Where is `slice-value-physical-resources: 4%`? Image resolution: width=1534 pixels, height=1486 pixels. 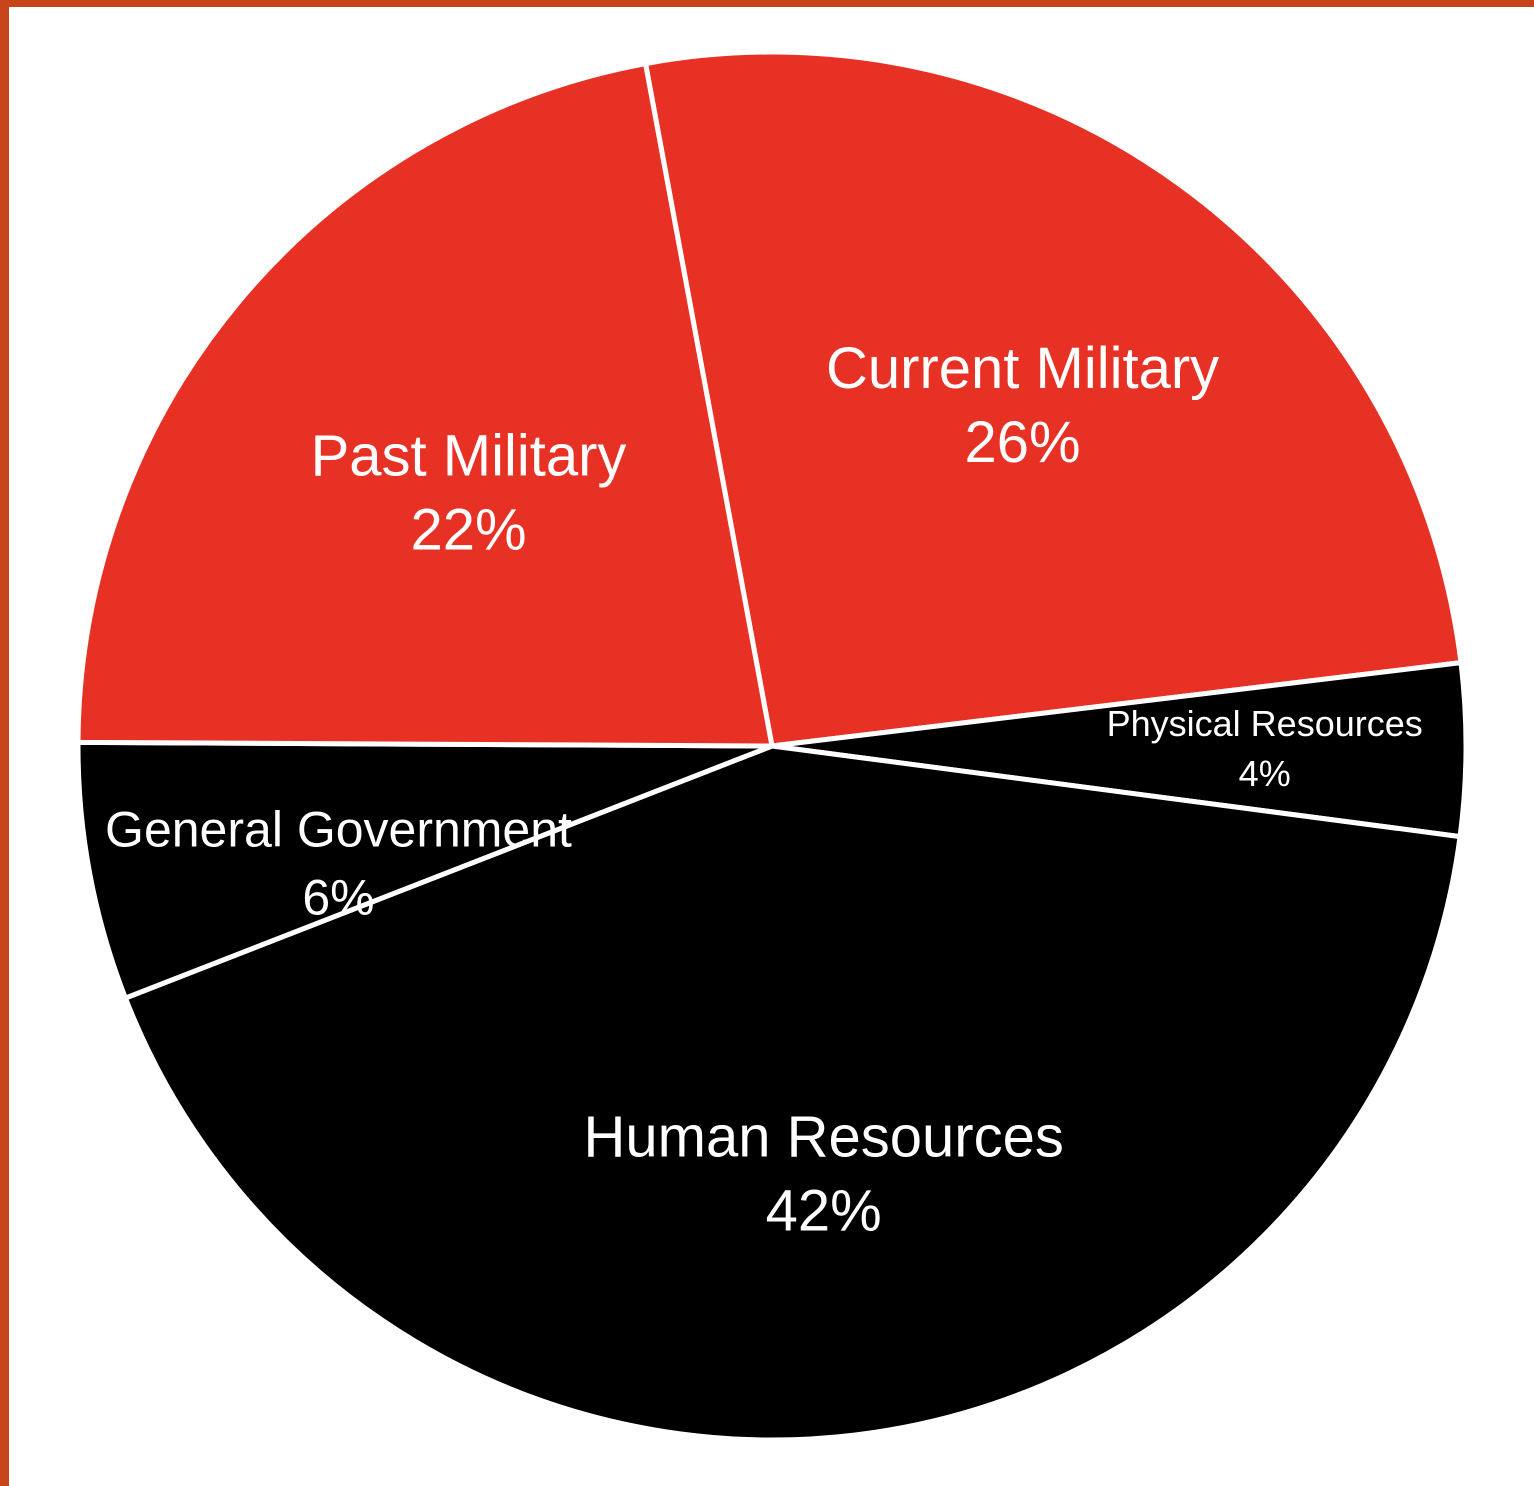
slice-value-physical-resources: 4% is located at coordinates (1265, 773).